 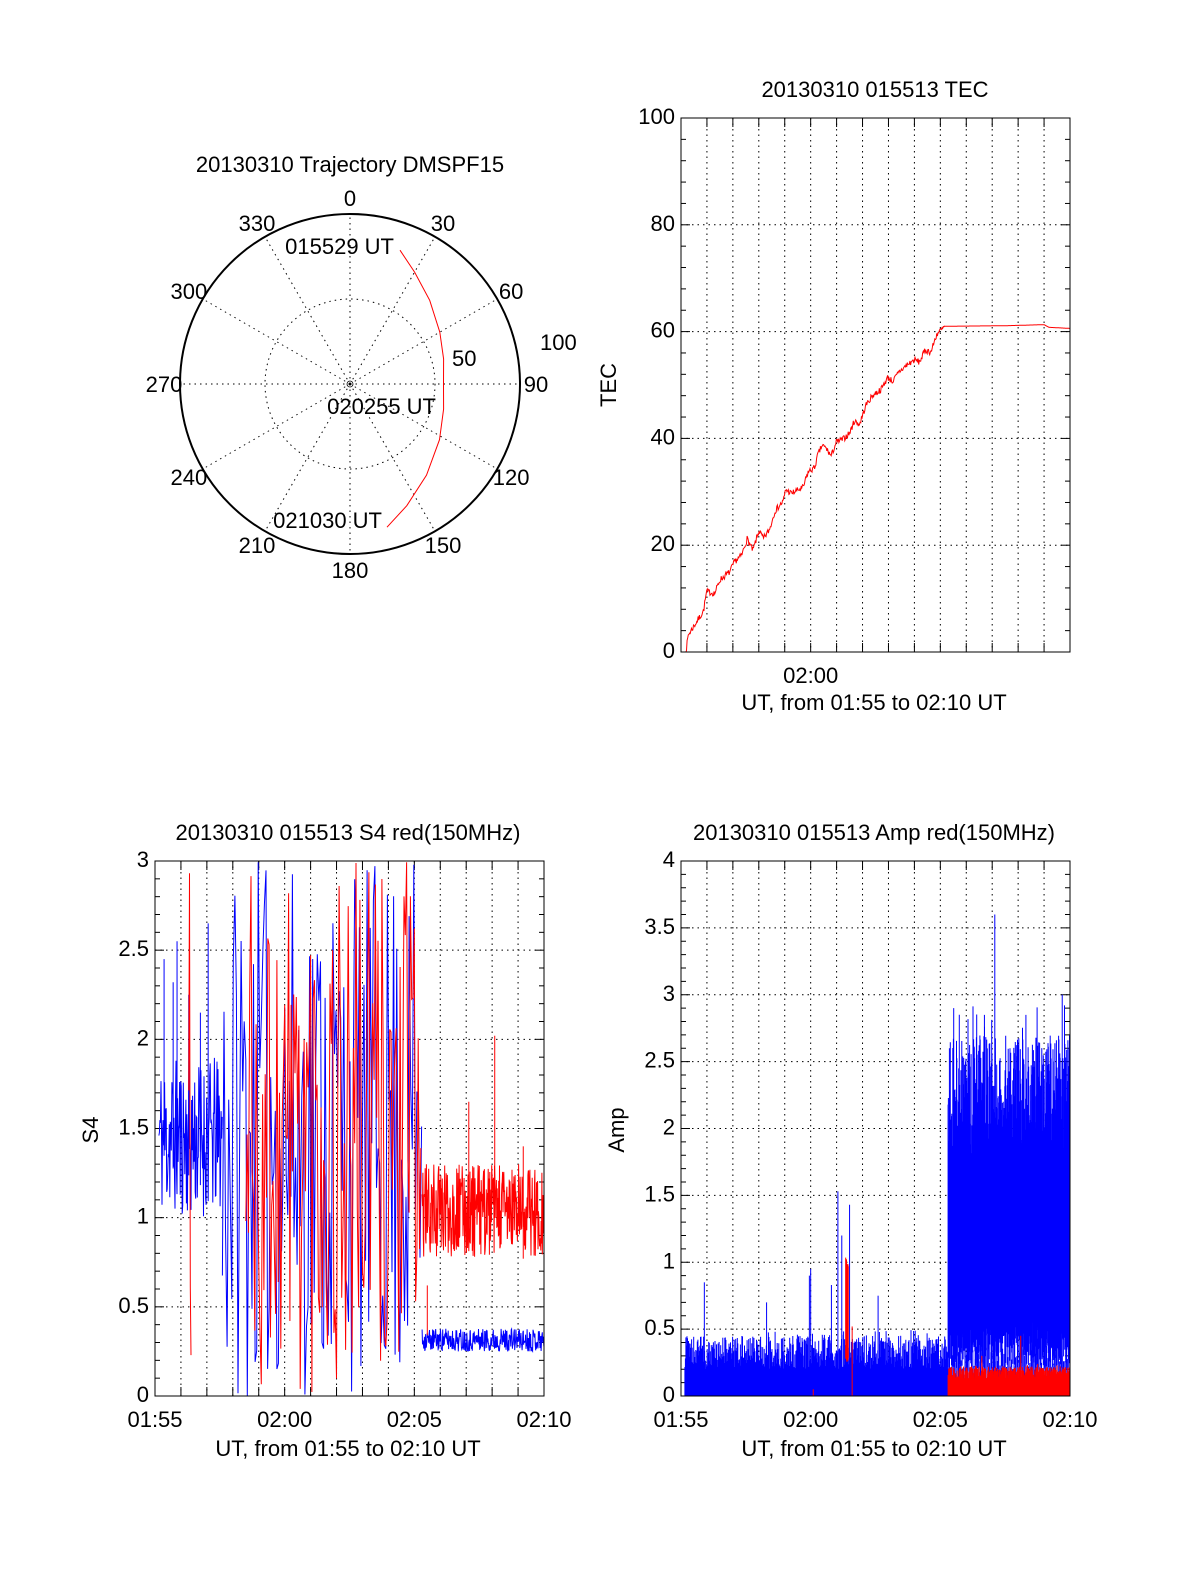 I want to click on angle-tick-label-30: 30, so click(x=443, y=223).